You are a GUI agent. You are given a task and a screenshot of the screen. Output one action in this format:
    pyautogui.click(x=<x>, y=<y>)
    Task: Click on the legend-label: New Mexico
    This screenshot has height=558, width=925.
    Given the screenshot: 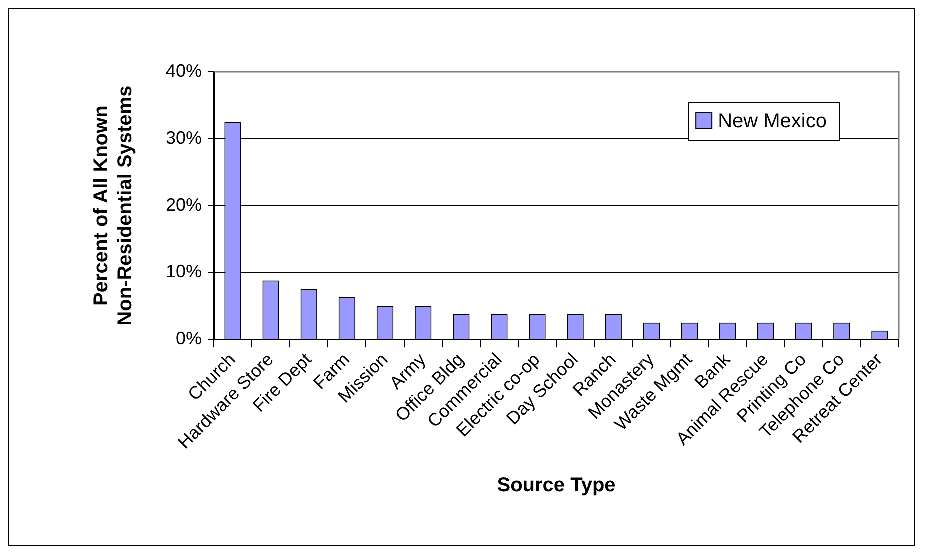 What is the action you would take?
    pyautogui.click(x=773, y=121)
    